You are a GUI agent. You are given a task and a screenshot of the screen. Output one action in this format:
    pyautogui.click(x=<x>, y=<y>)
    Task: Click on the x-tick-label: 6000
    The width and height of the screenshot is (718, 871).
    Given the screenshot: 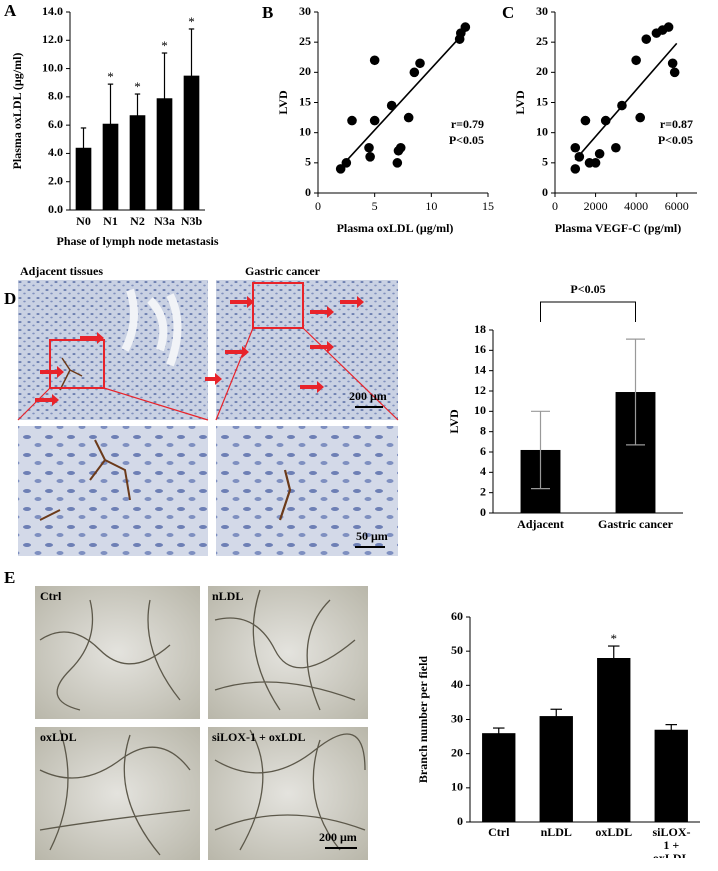 What is the action you would take?
    pyautogui.click(x=677, y=206)
    